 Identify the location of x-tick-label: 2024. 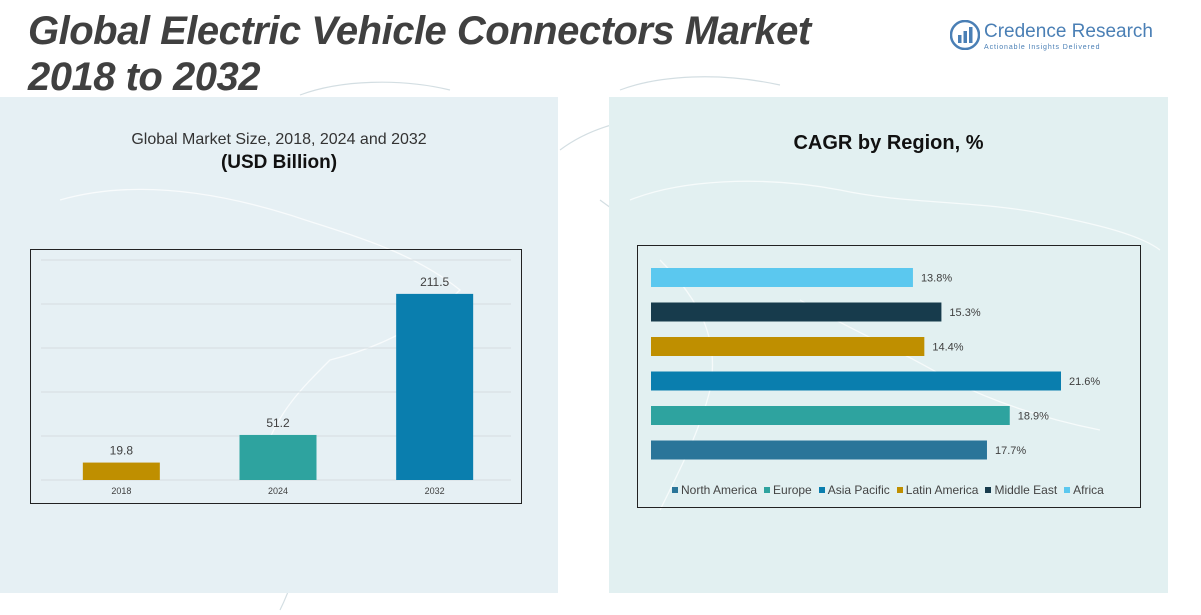
(278, 491).